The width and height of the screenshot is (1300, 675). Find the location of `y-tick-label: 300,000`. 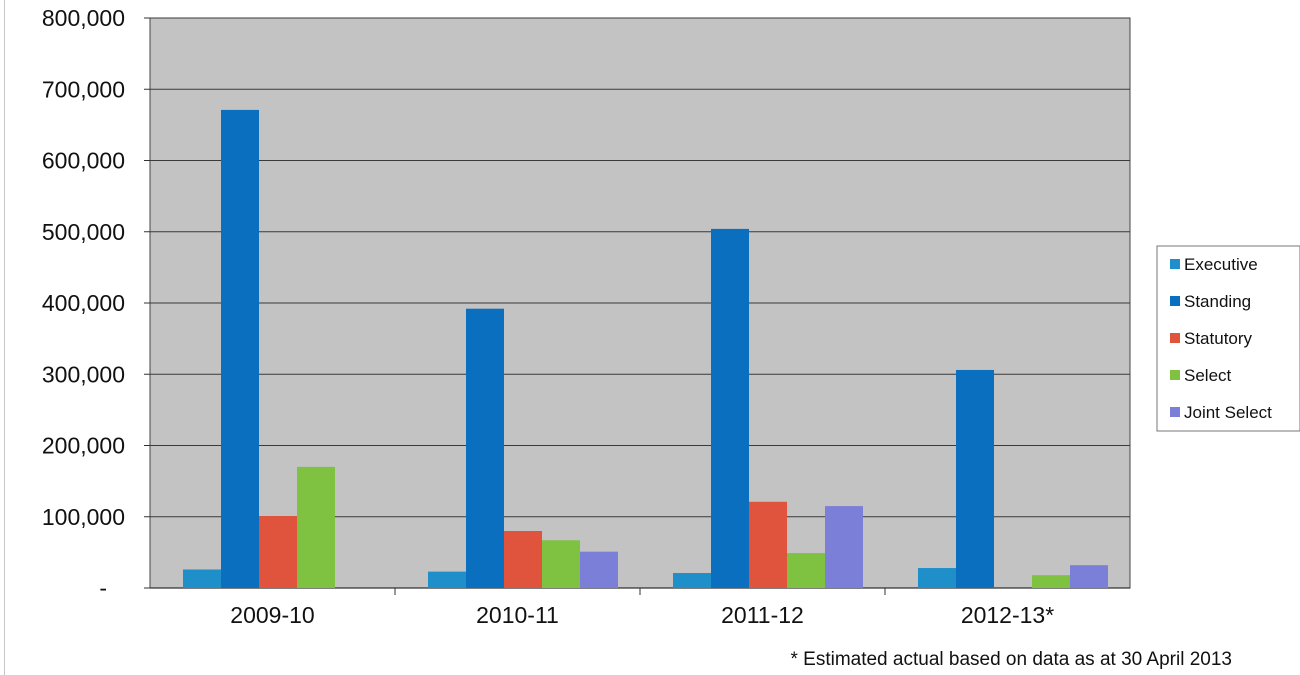

y-tick-label: 300,000 is located at coordinates (83, 374).